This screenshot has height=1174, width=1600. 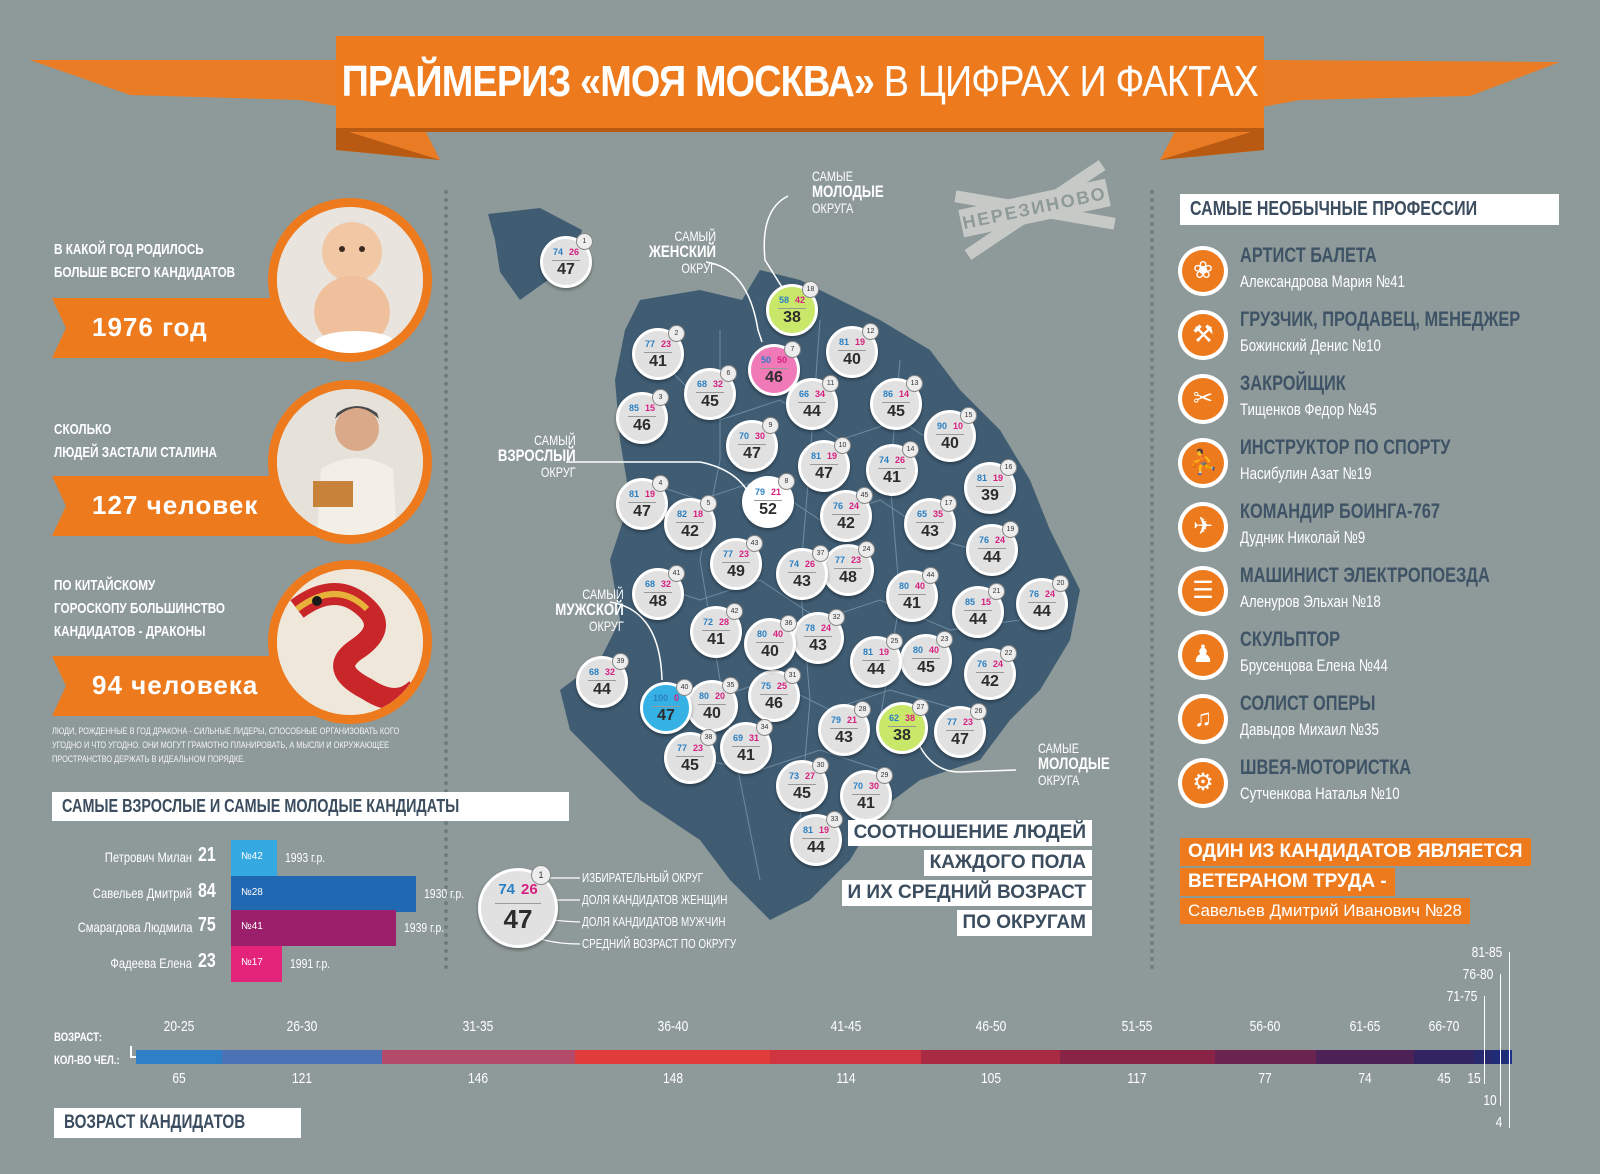 What do you see at coordinates (690, 514) in the screenshot?
I see `gender-ratio: 82 18` at bounding box center [690, 514].